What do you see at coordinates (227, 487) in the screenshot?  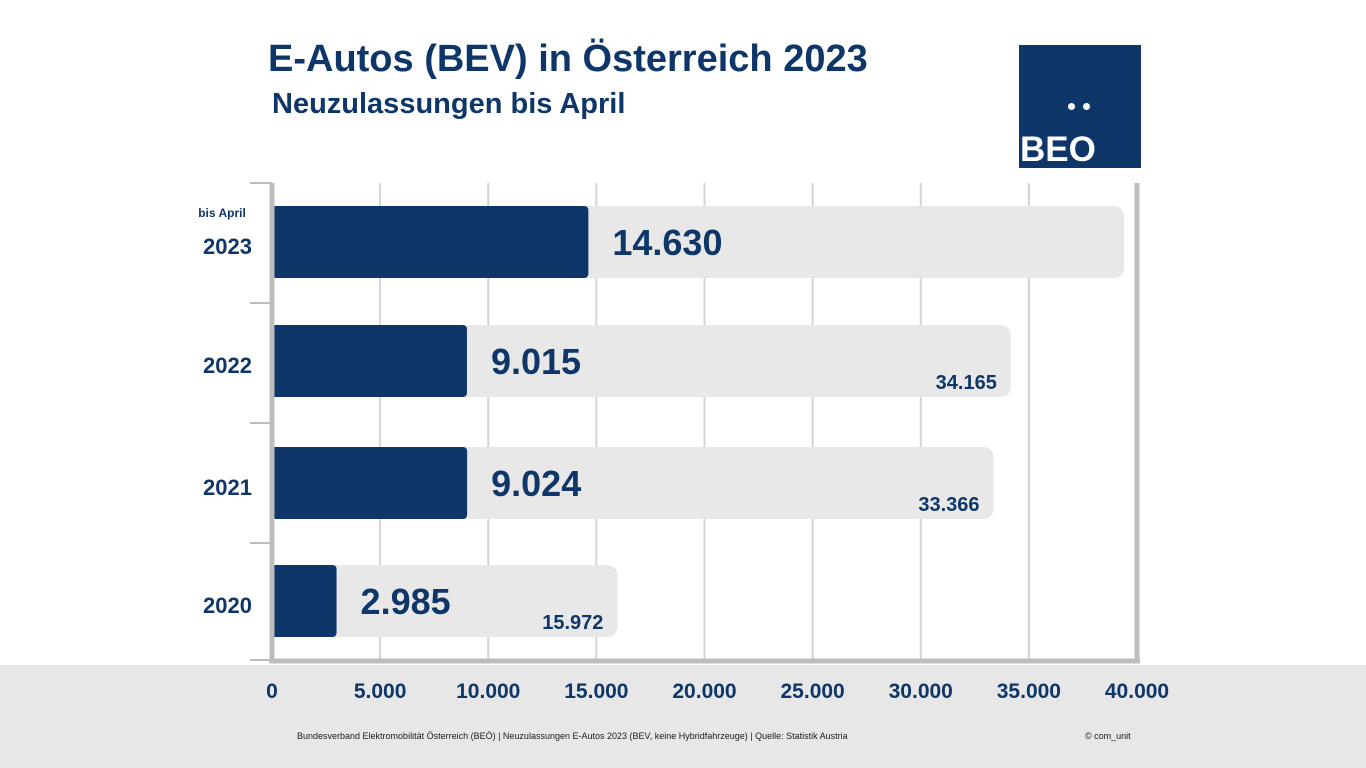 I see `category-label: 2021` at bounding box center [227, 487].